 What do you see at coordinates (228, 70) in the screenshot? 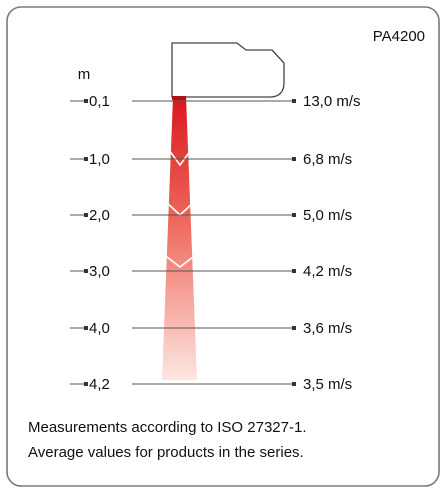
I see `device-outline` at bounding box center [228, 70].